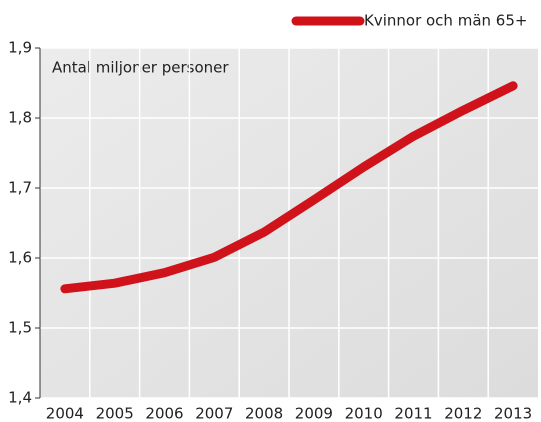 This screenshot has height=422, width=541. What do you see at coordinates (445, 21) in the screenshot?
I see `legend-label: Kvinnor och män 65+` at bounding box center [445, 21].